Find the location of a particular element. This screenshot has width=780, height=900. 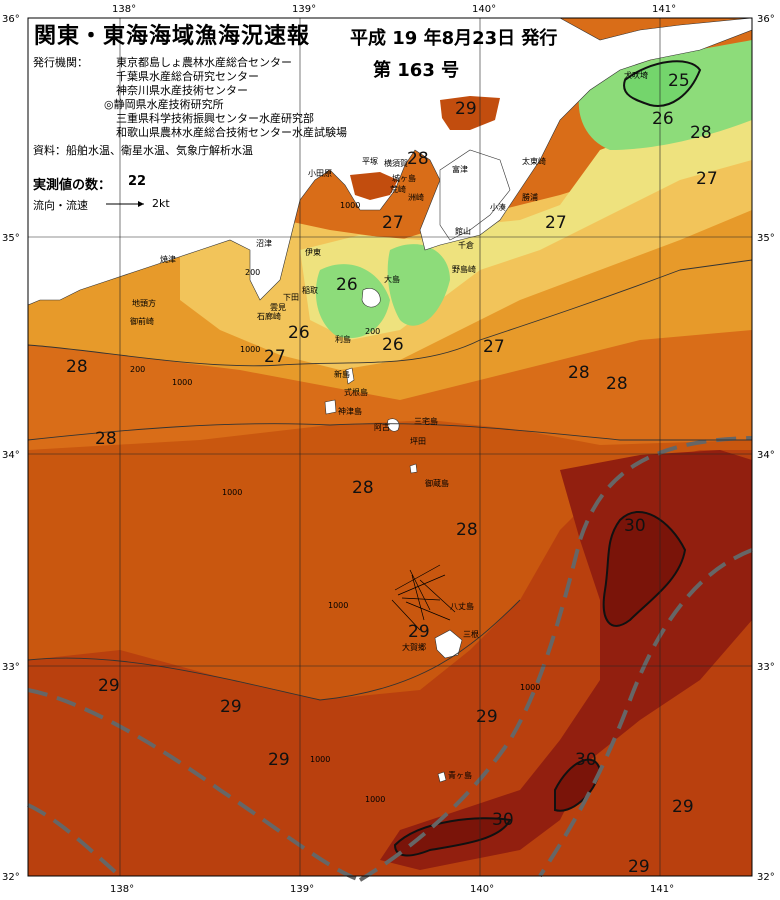

issue-number: 第 163 号 is located at coordinates (416, 70).